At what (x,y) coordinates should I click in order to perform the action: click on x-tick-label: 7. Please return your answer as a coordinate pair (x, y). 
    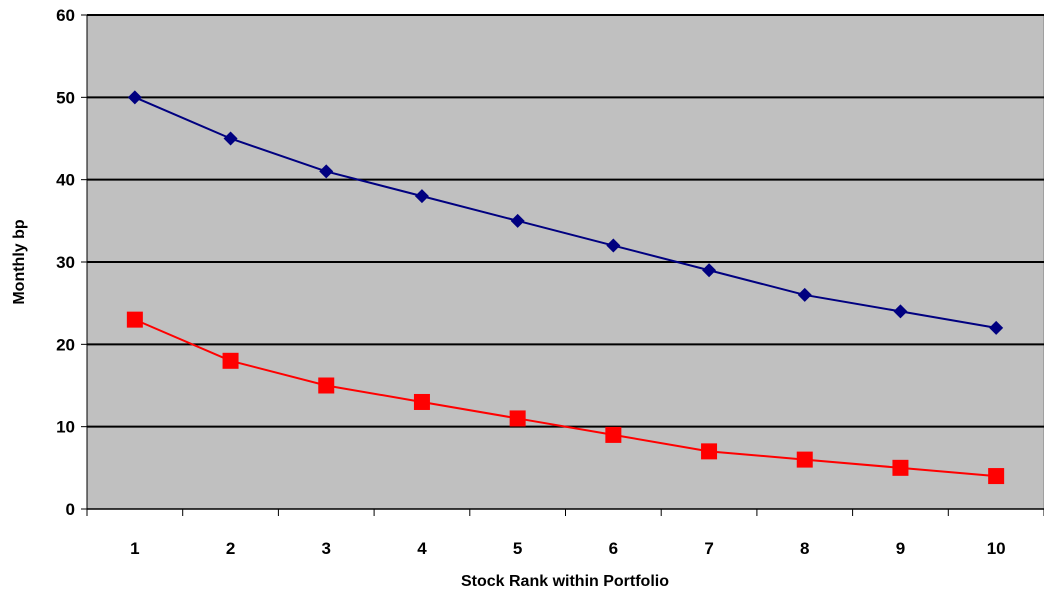
    Looking at the image, I should click on (708, 548).